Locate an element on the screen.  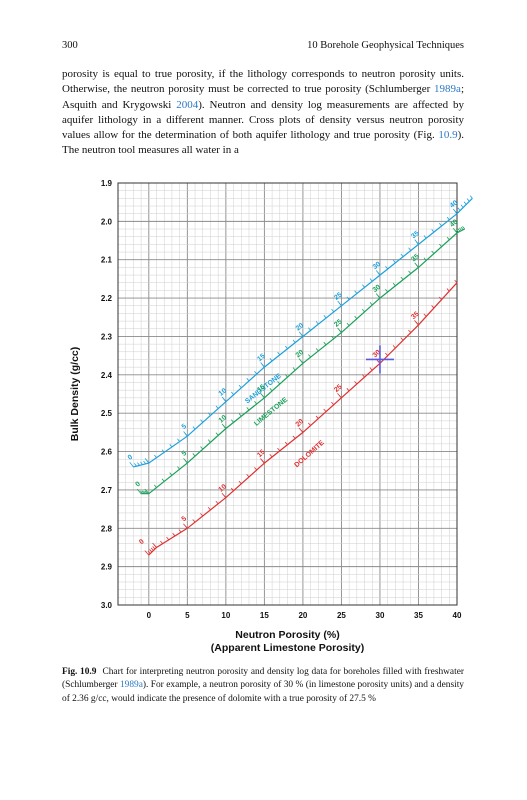
dolomite-porosity-label: 10 is located at coordinates (223, 488).